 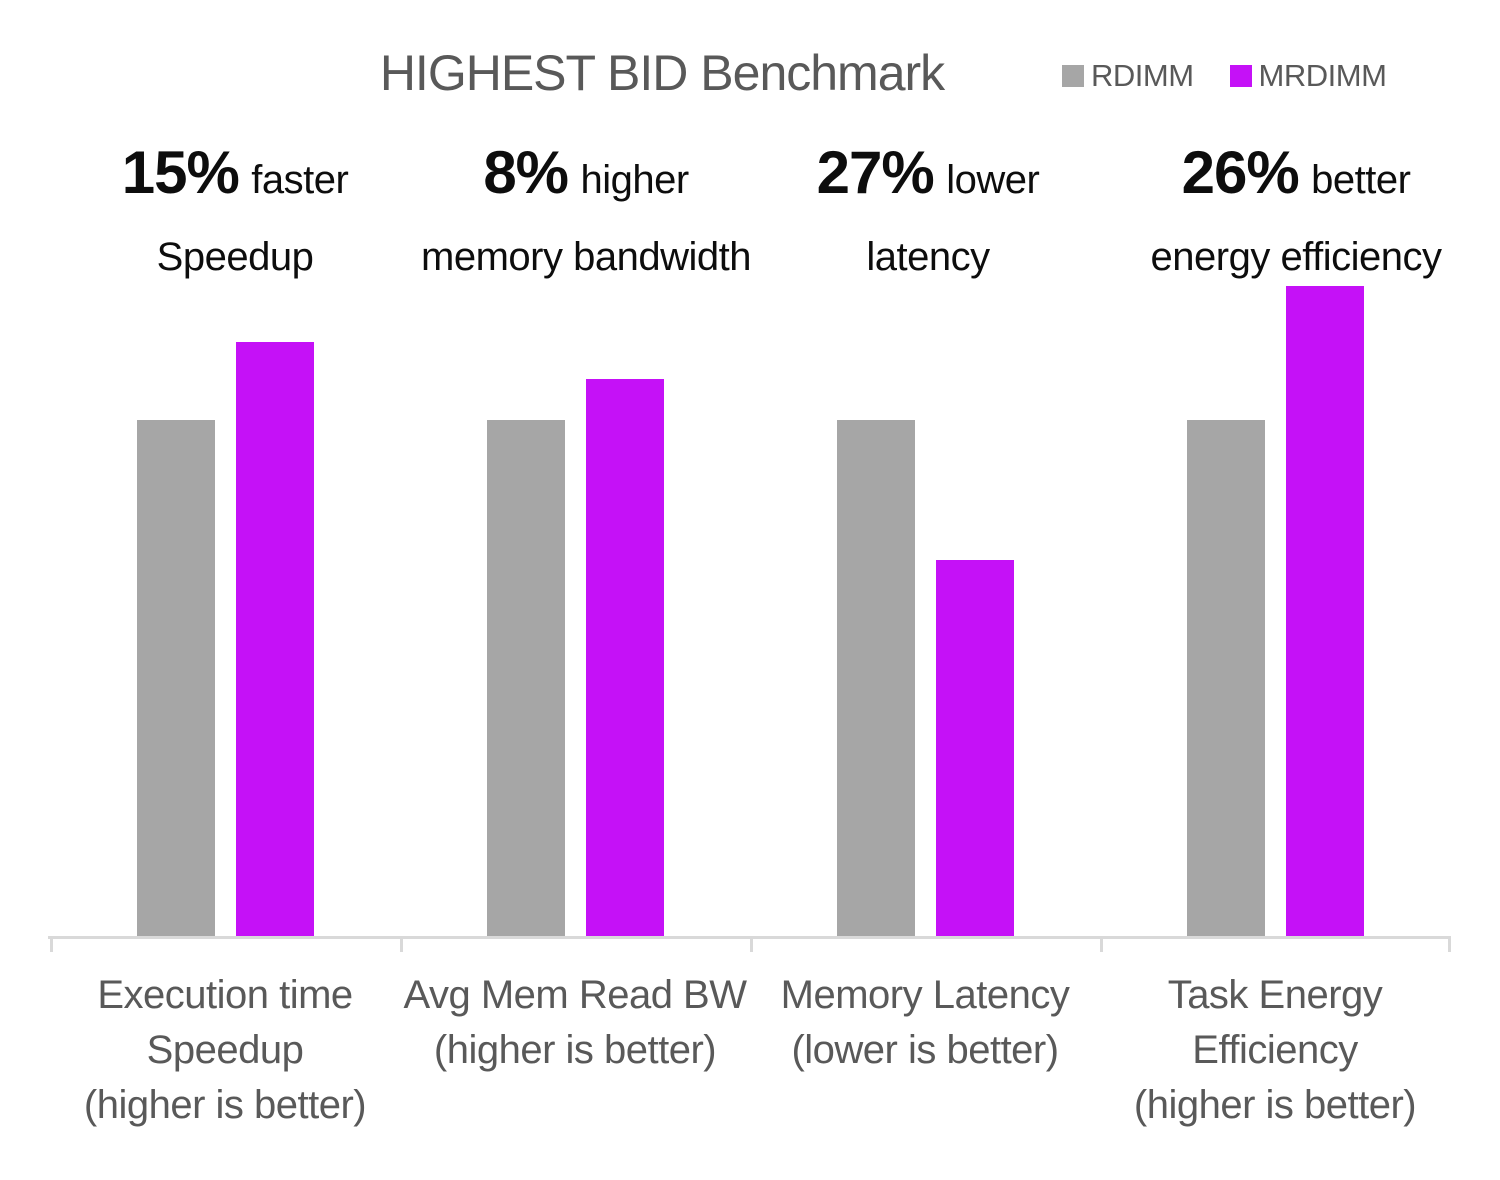 I want to click on annotation-energy: 26% better energy efficiency, so click(x=1296, y=211).